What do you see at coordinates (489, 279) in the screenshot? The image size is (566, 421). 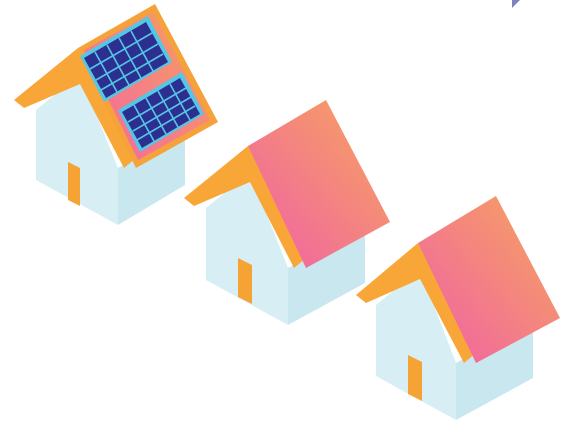 I see `house-3-roof` at bounding box center [489, 279].